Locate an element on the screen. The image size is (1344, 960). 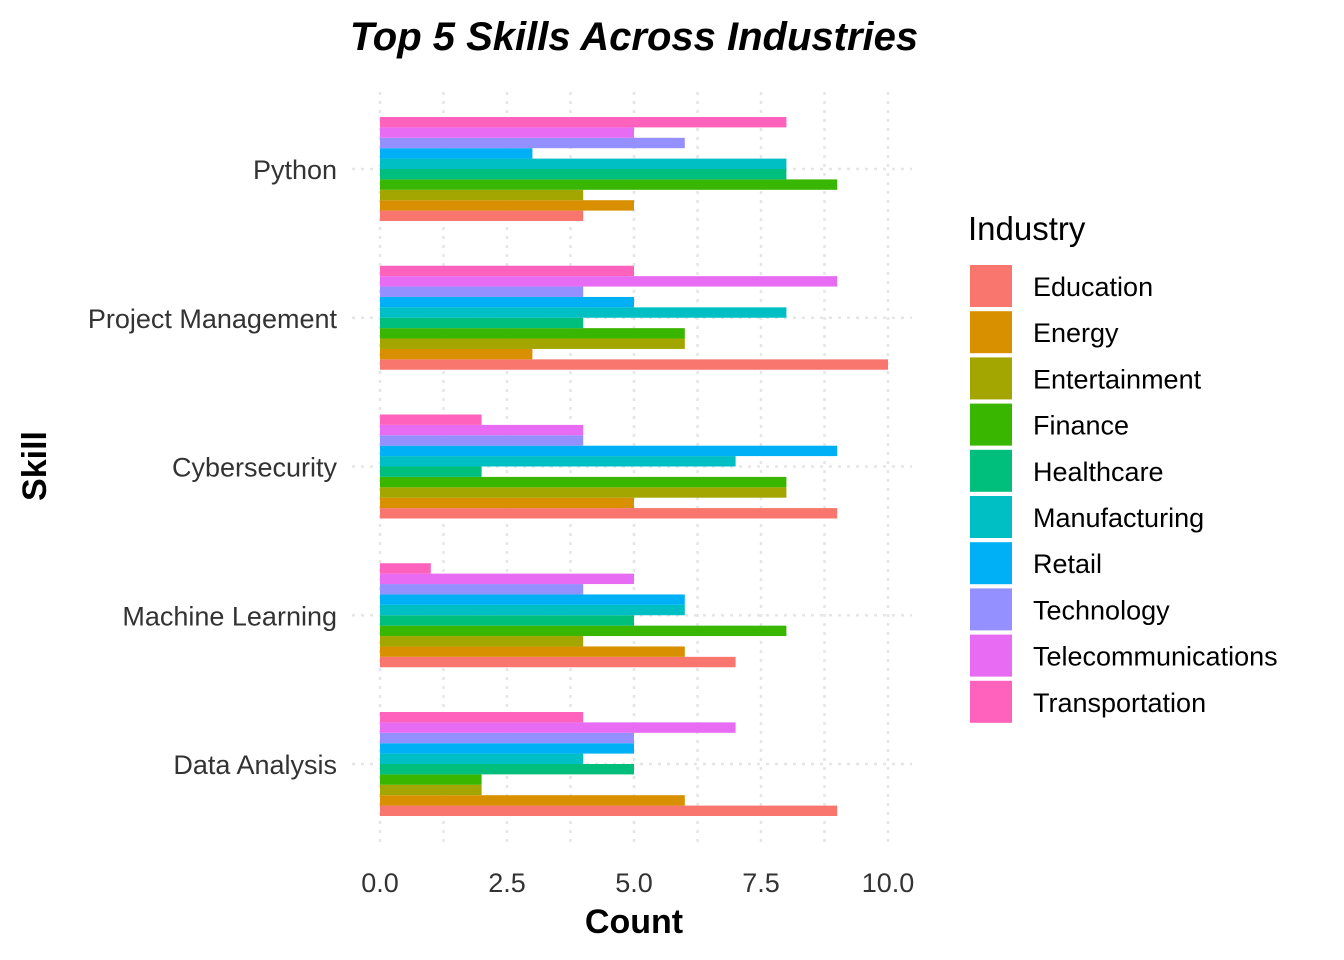
bar-cybersecurity-energy is located at coordinates (507, 503).